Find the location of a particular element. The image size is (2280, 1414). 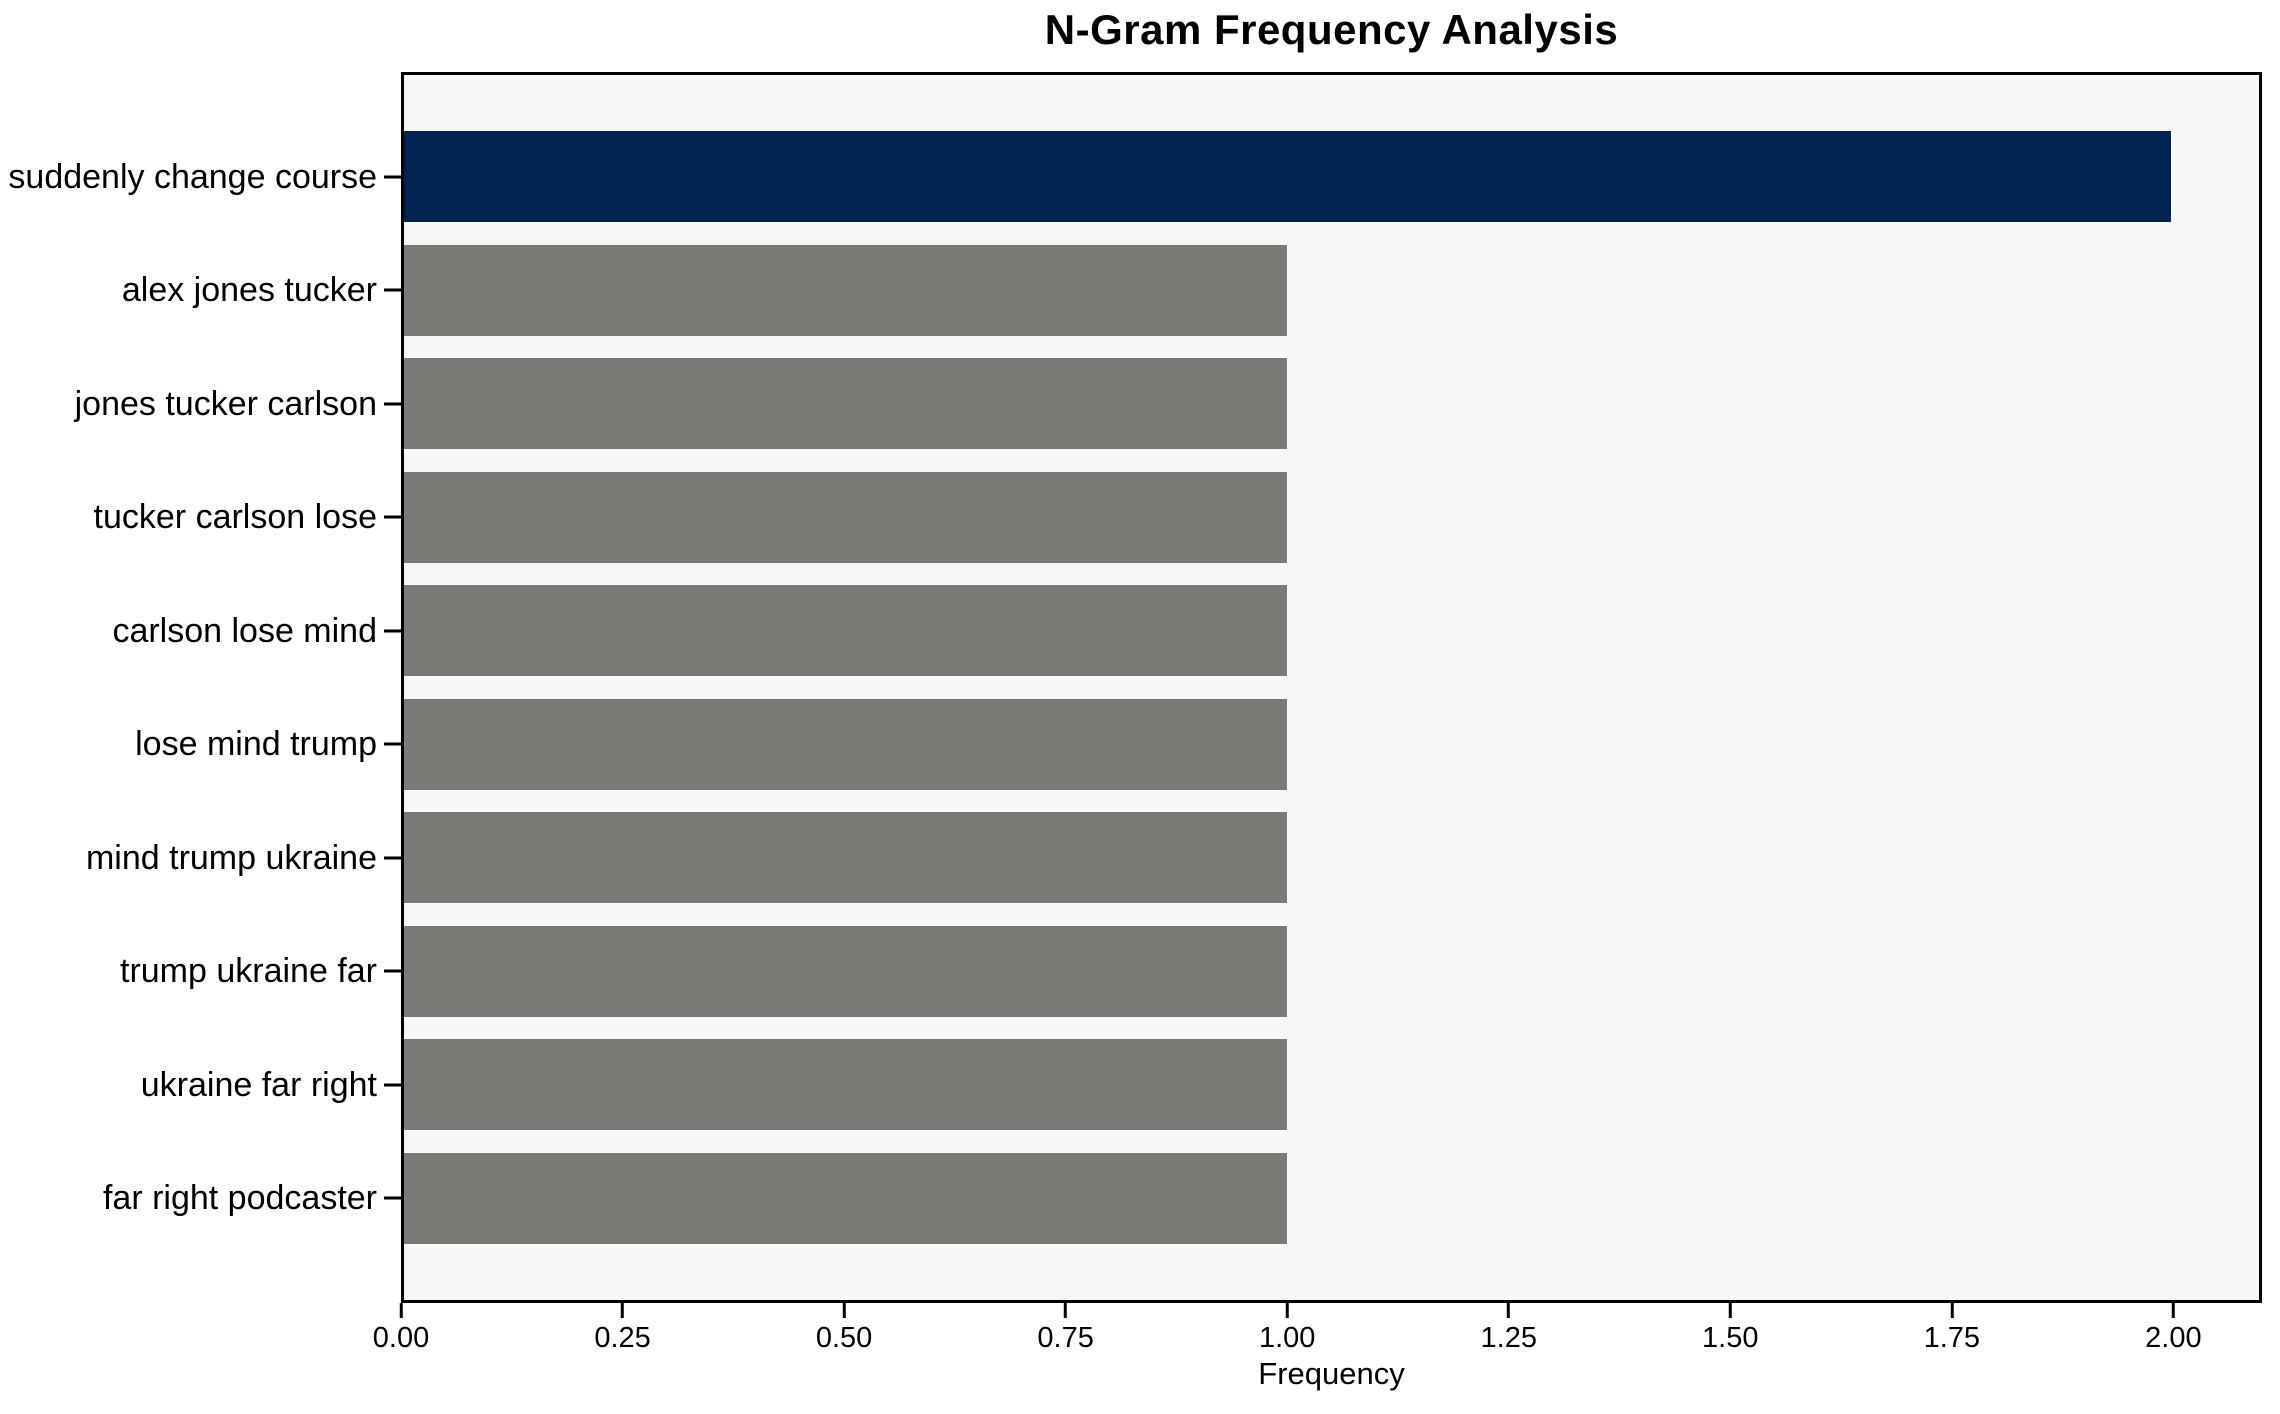

x-tick-label: 0.50 is located at coordinates (844, 1338).